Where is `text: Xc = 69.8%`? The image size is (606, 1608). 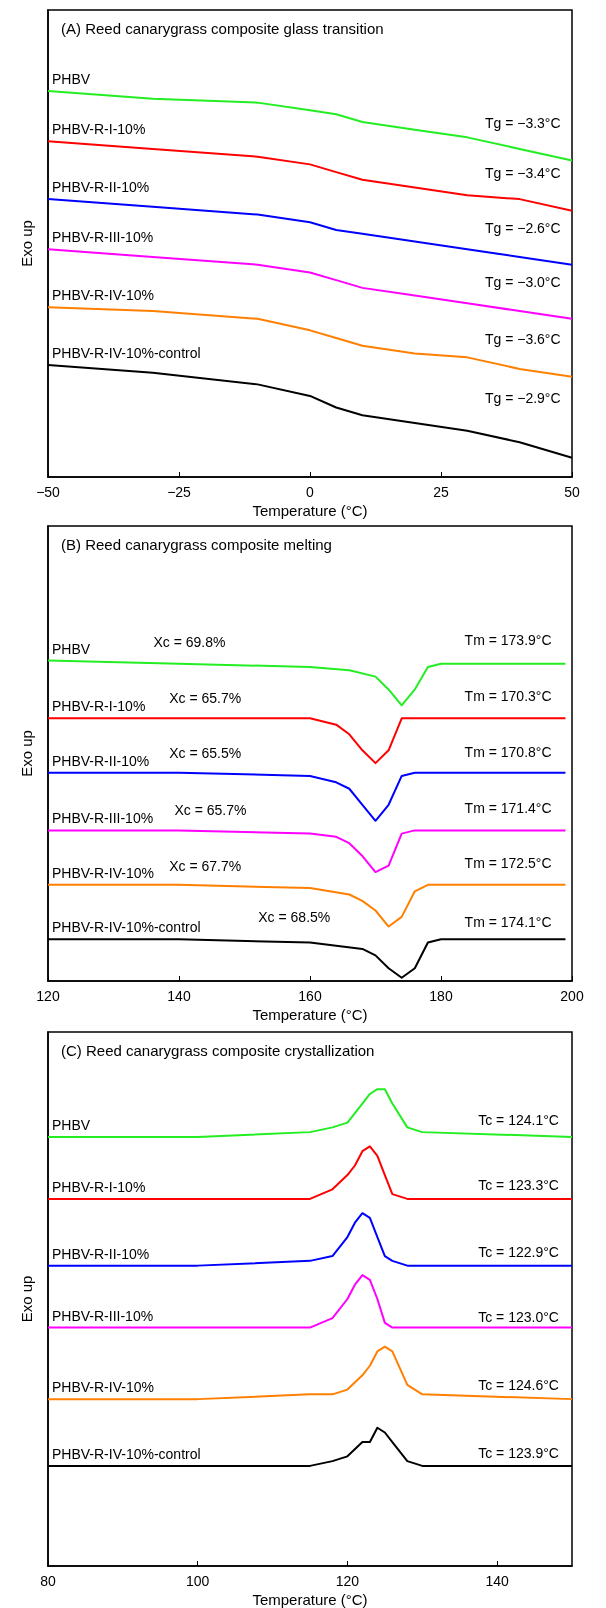 text: Xc = 69.8% is located at coordinates (189, 641).